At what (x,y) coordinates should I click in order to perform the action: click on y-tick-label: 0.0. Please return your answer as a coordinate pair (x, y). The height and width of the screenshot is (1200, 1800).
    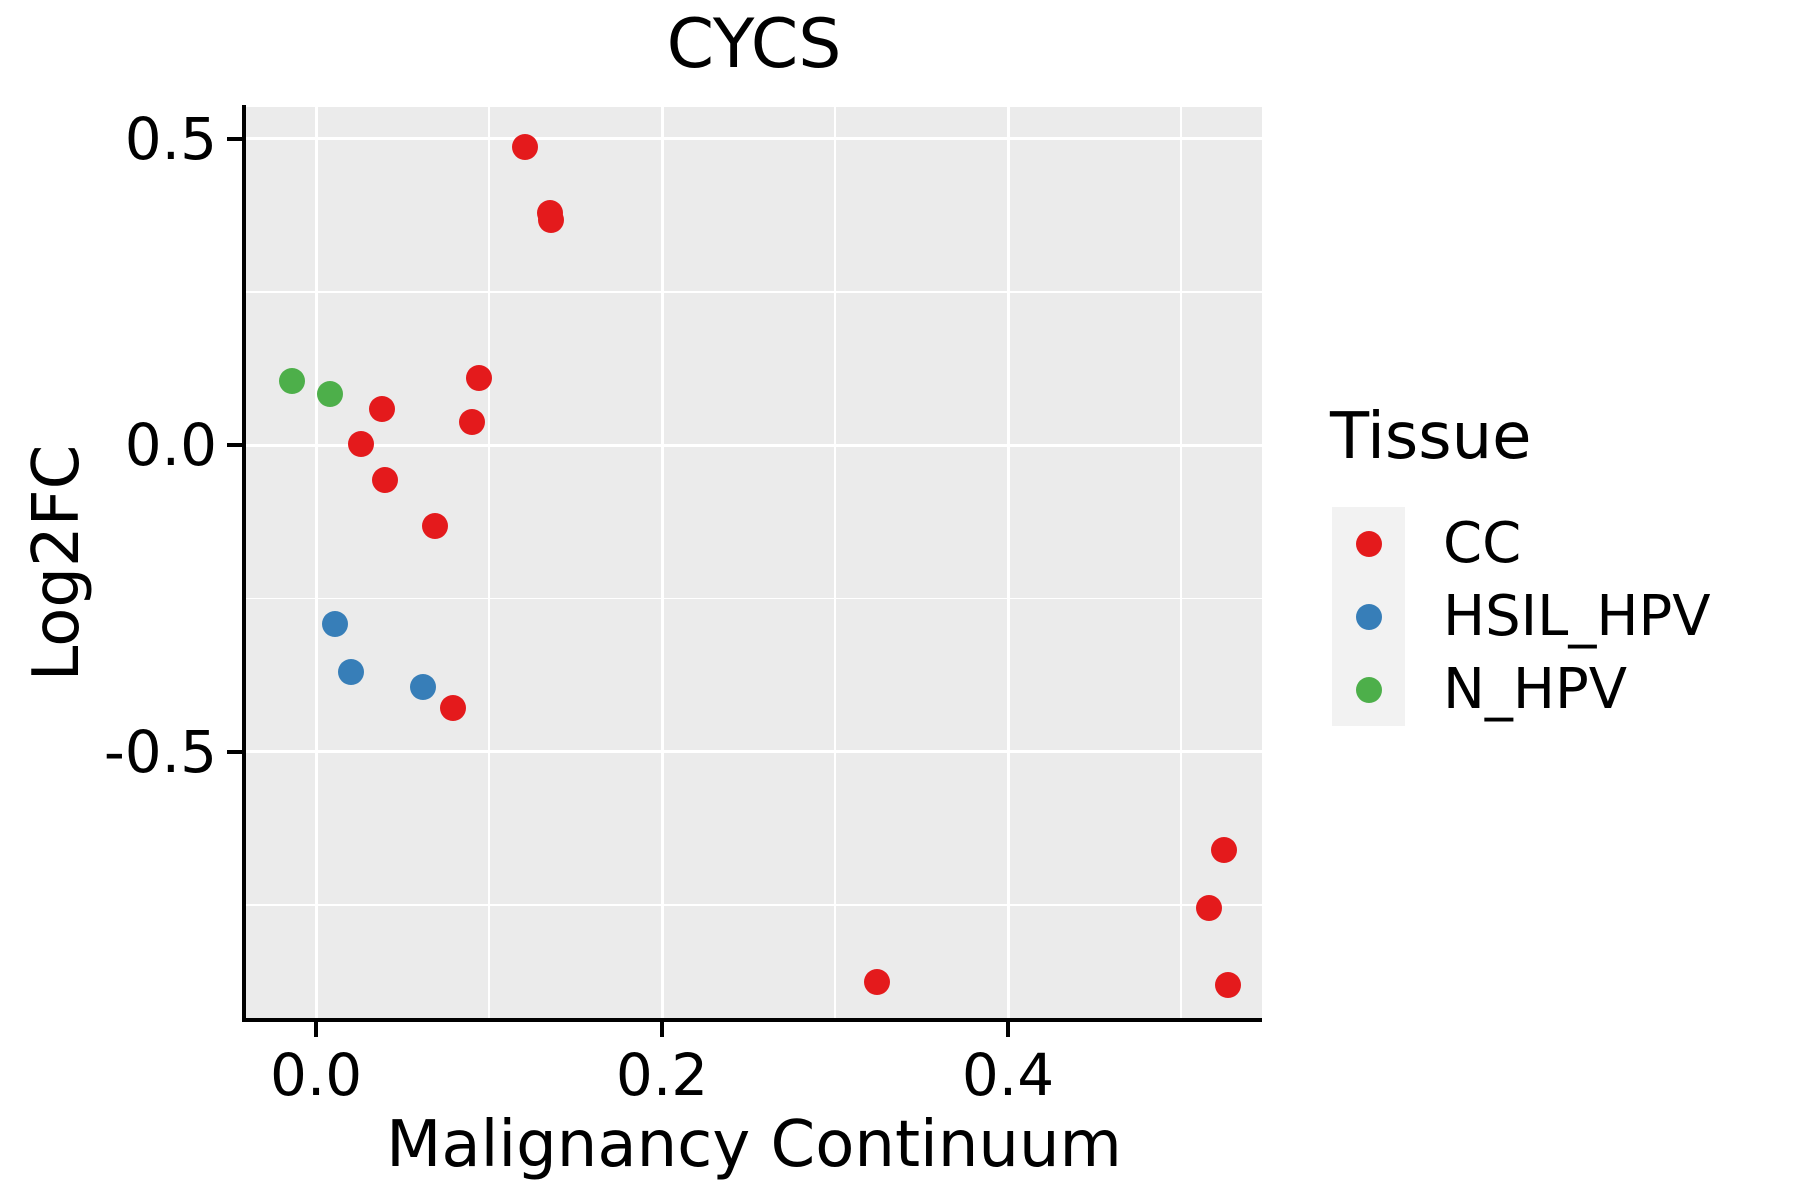
    Looking at the image, I should click on (170, 445).